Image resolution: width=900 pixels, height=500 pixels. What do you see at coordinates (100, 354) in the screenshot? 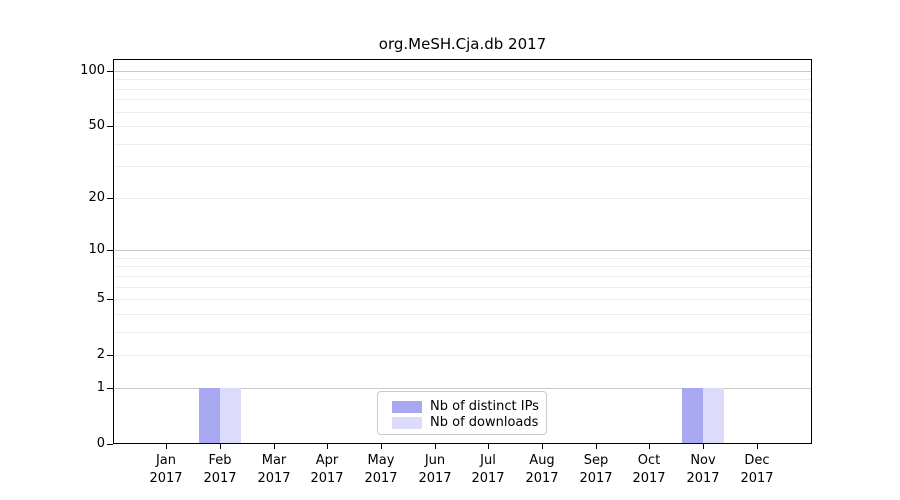
I see `y-tick-label: 2` at bounding box center [100, 354].